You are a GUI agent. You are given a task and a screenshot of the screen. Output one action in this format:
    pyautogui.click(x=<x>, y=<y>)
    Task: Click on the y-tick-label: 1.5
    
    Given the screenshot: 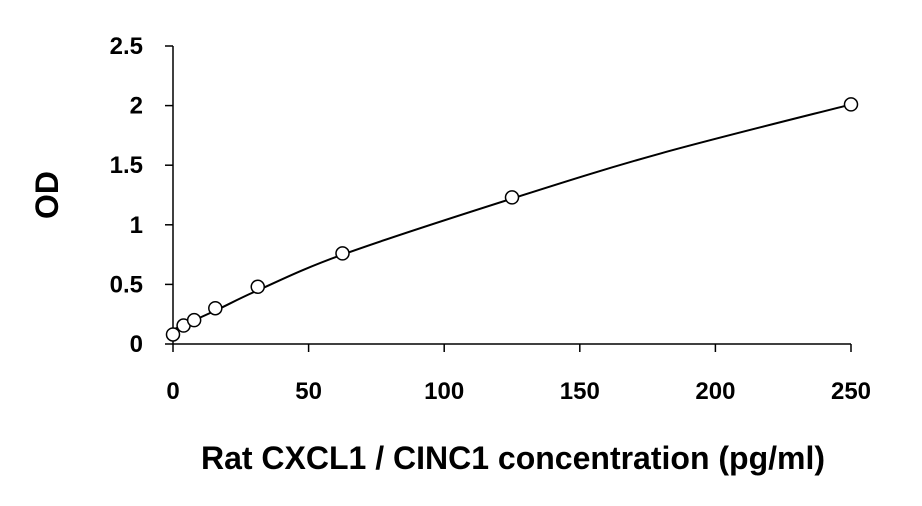 What is the action you would take?
    pyautogui.click(x=126, y=165)
    